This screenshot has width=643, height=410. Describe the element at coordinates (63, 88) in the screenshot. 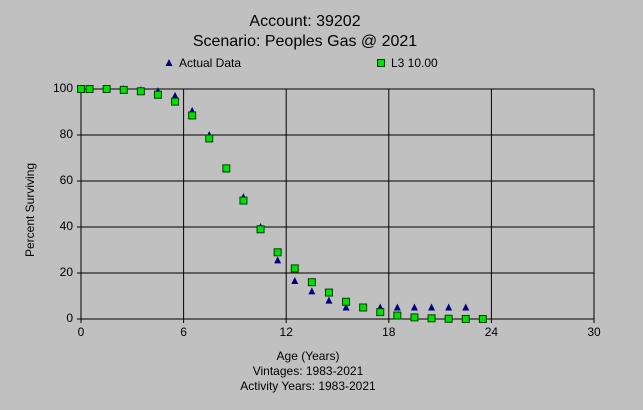

I see `y-tick-label: 100` at that location.